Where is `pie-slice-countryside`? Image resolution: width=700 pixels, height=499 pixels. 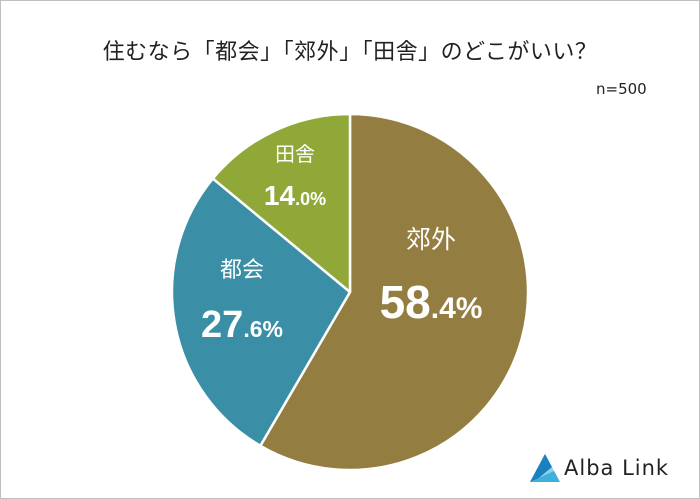 pie-slice-countryside is located at coordinates (281, 203).